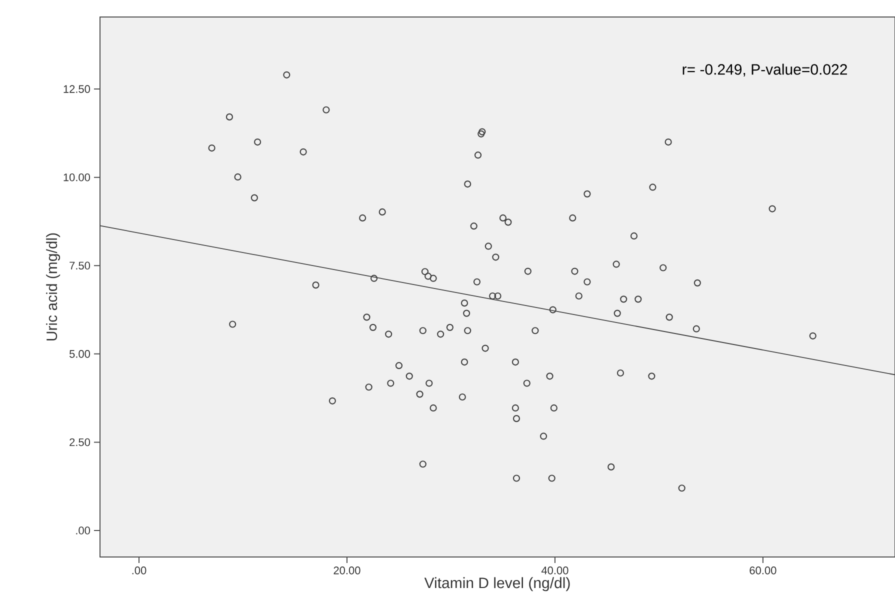 The width and height of the screenshot is (895, 614). Describe the element at coordinates (497, 584) in the screenshot. I see `x-axis-title: Vitamin D level (ng/dl)` at that location.